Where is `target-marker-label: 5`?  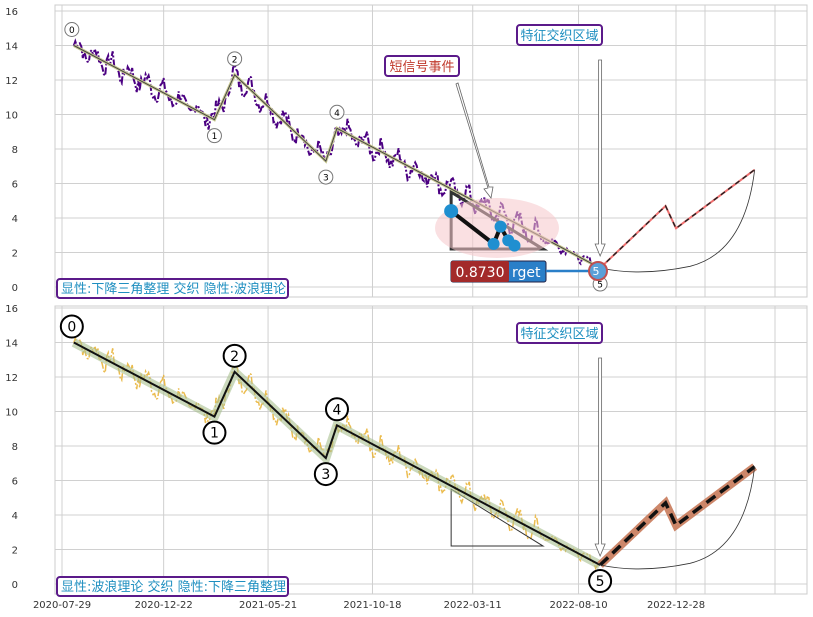
target-marker-label: 5 is located at coordinates (596, 271).